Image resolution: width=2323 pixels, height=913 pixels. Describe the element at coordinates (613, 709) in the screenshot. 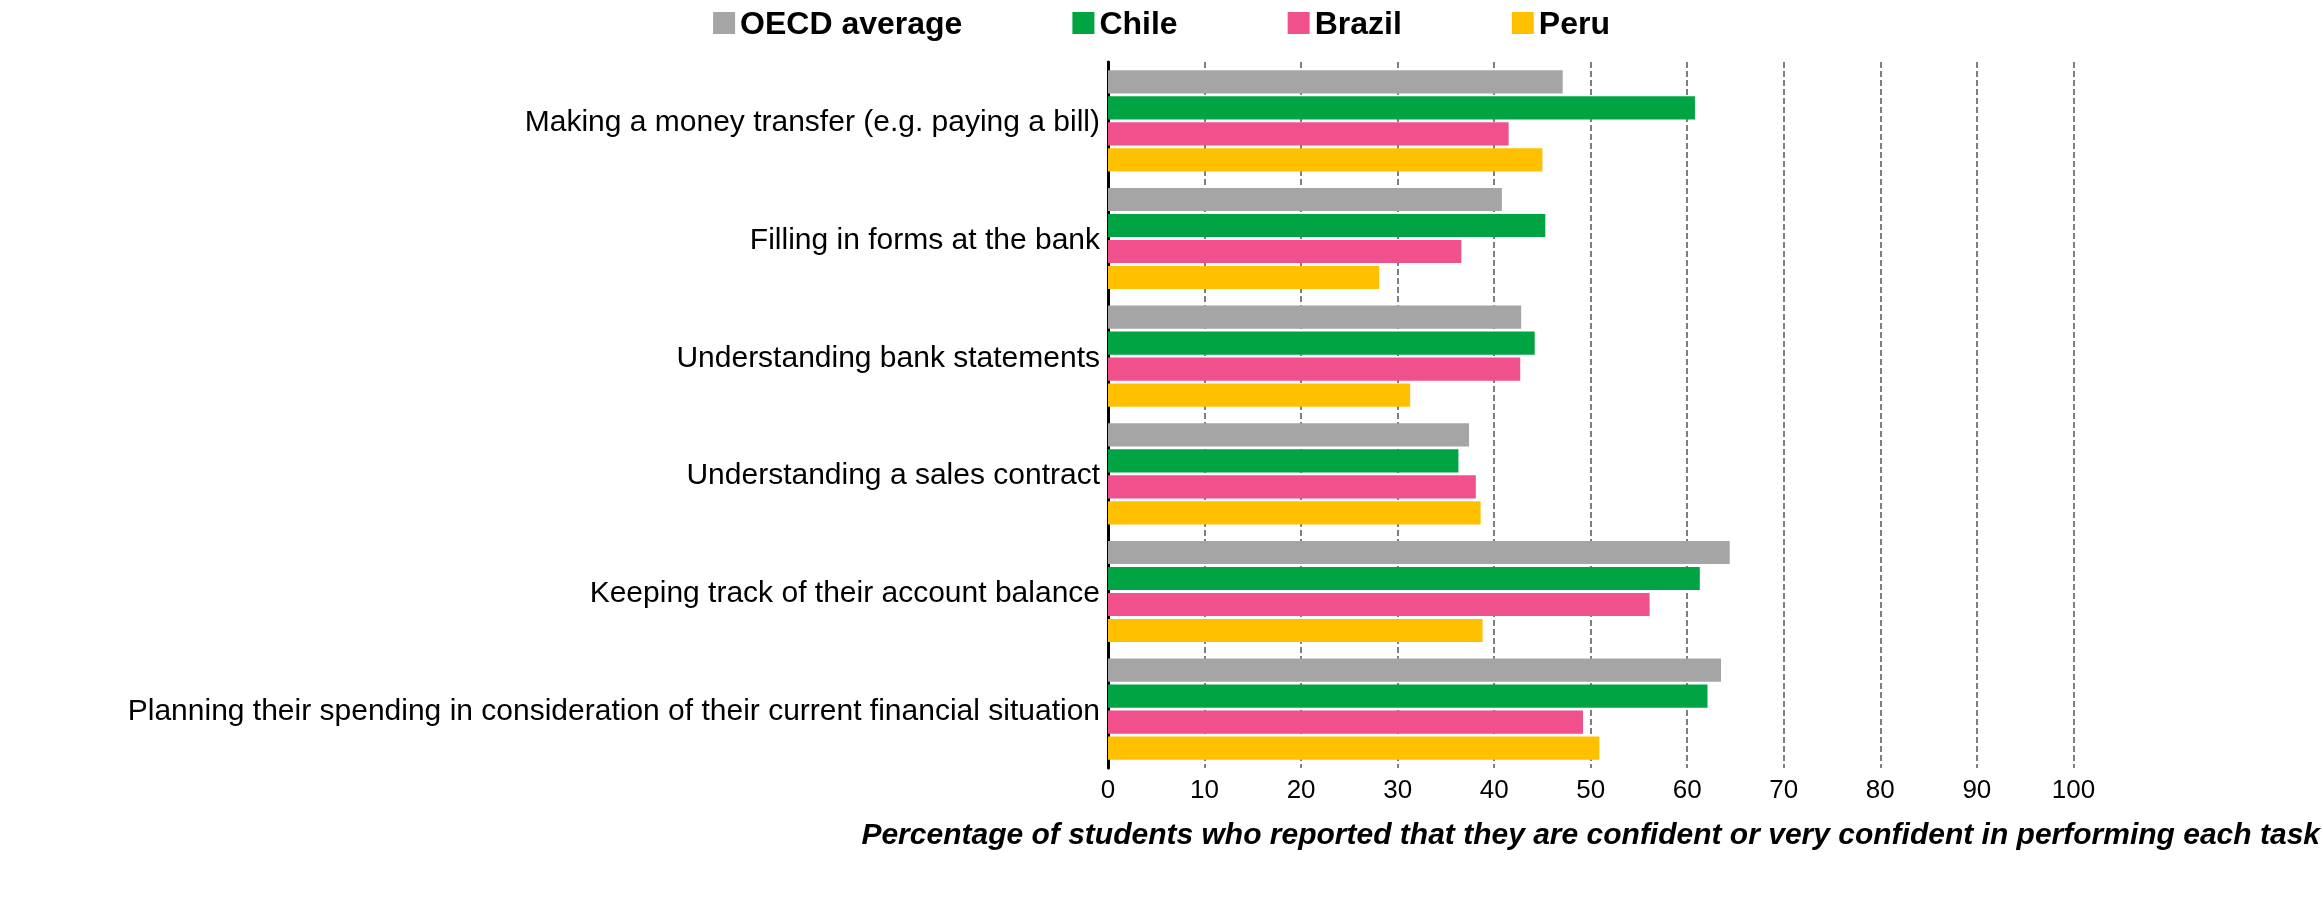

I see `y-tick-label: Planning their spending in consideration of their current financial situation` at that location.